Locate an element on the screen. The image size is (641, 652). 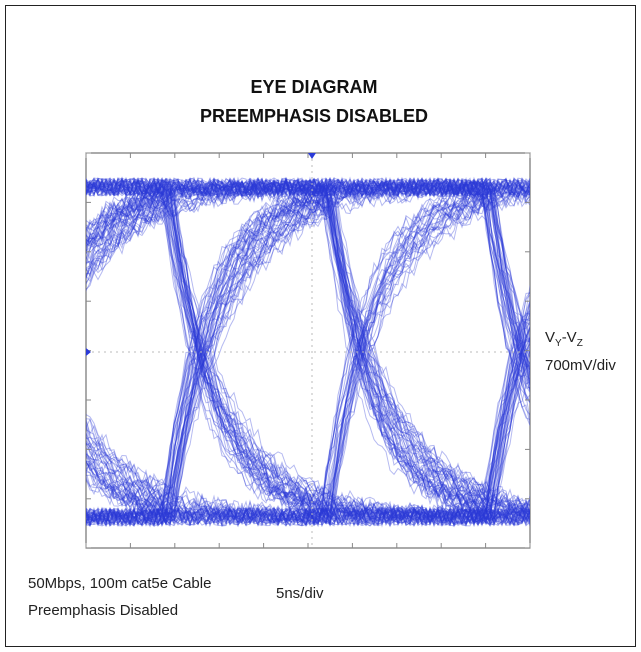
y-label: VY-VZ is located at coordinates (564, 339).